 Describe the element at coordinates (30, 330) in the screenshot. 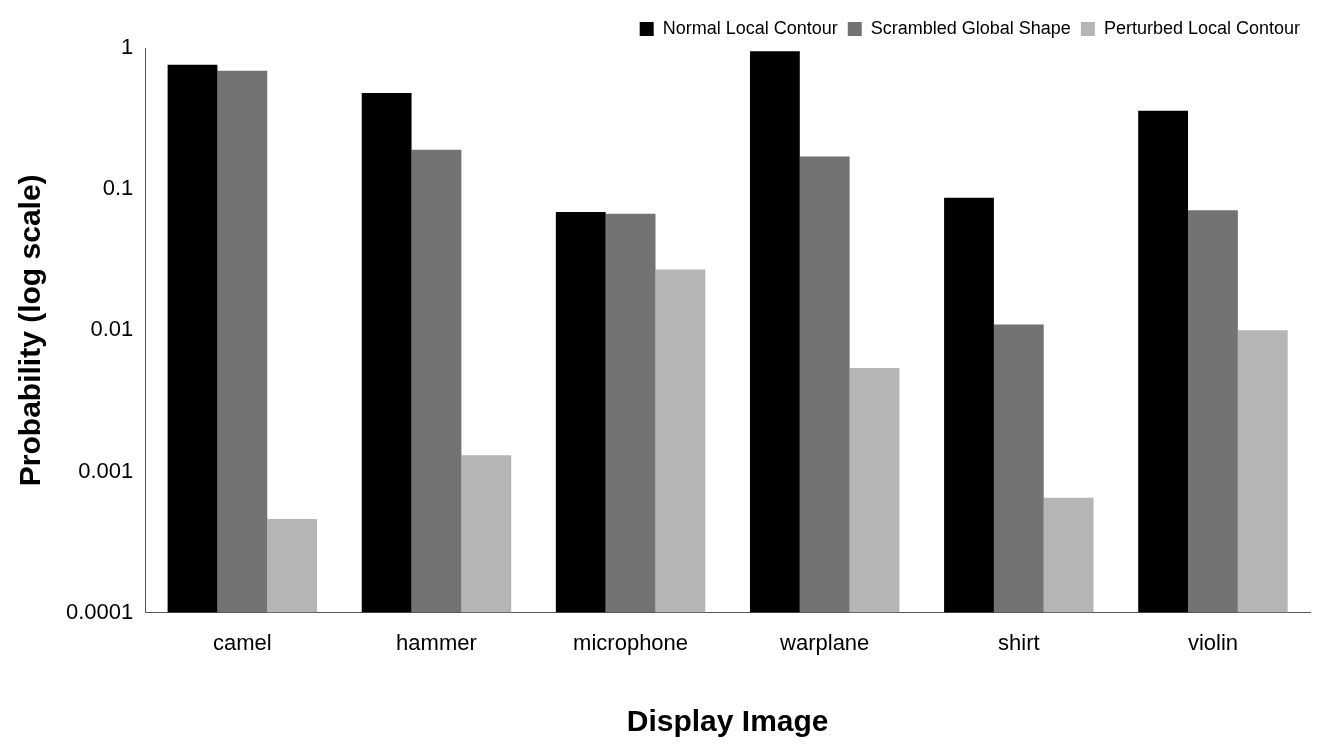

I see `y-axis-title: Probability (log scale)` at that location.